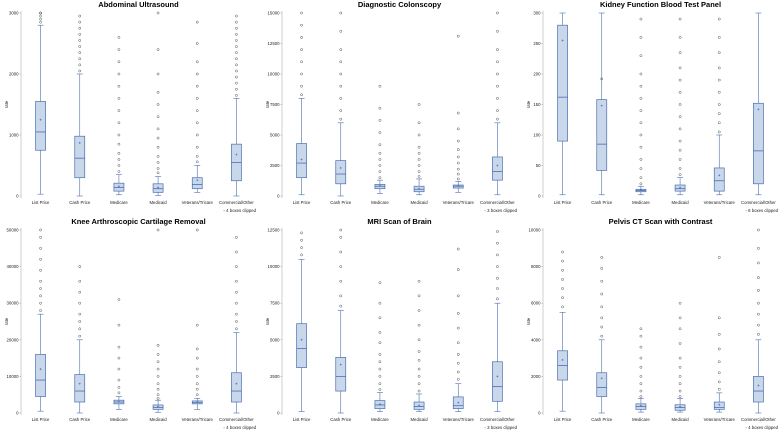 This screenshot has width=784, height=434. I want to click on y-tick-label: 3000, so click(14, 13).